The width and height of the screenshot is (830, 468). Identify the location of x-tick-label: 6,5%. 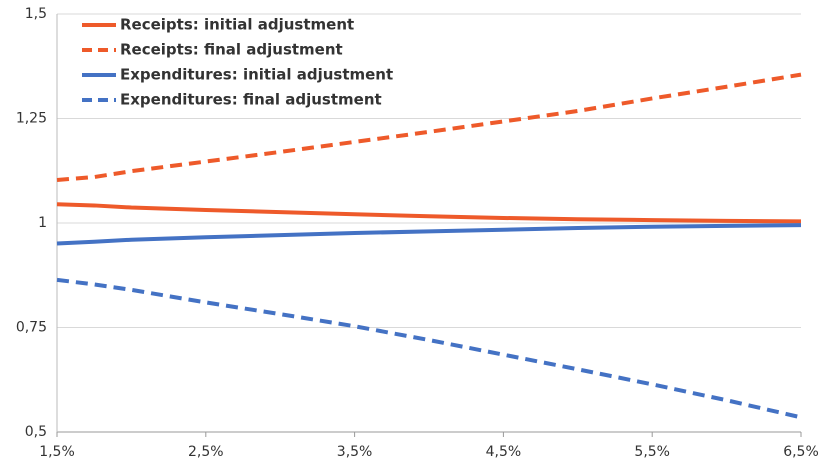
(801, 452).